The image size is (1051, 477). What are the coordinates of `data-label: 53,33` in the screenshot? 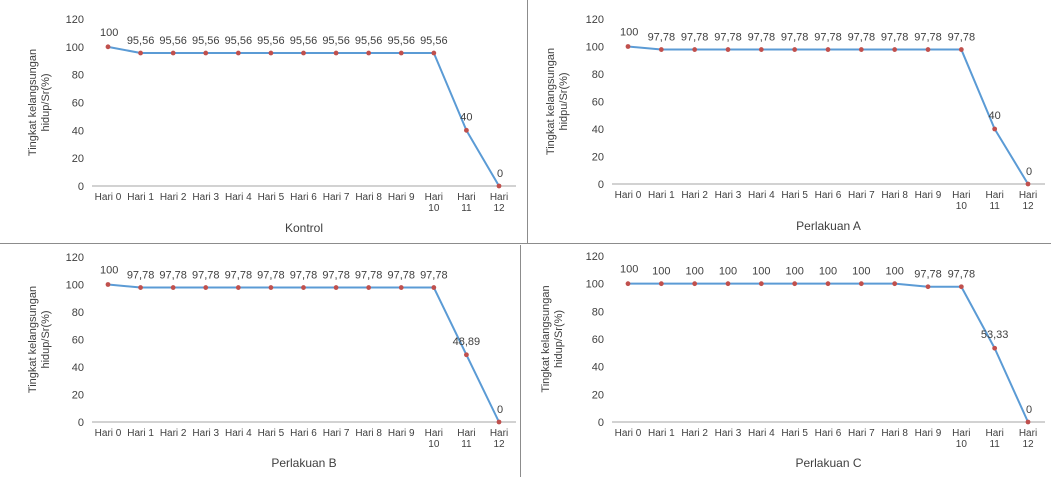 It's located at (995, 335).